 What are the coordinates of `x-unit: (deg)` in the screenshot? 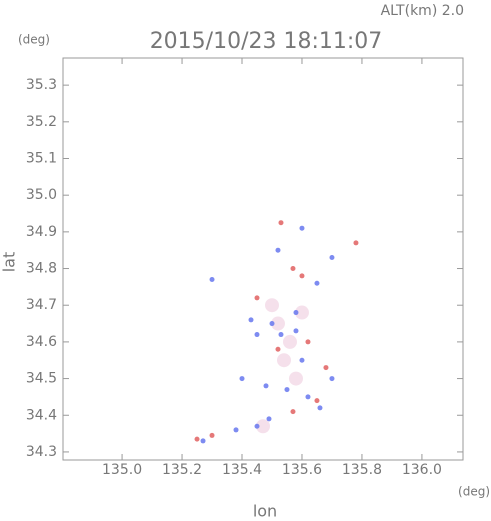 It's located at (474, 492).